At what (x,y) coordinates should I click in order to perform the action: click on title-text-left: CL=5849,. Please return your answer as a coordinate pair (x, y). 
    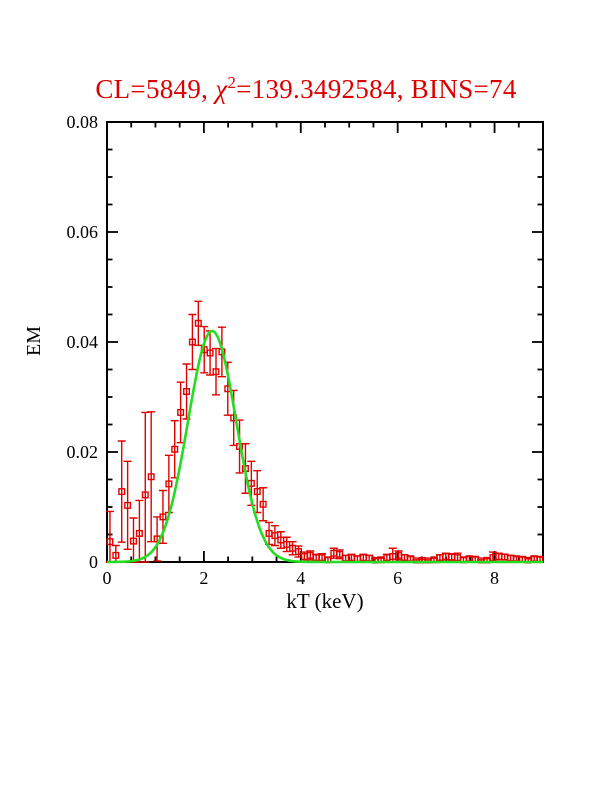
    Looking at the image, I should click on (155, 89).